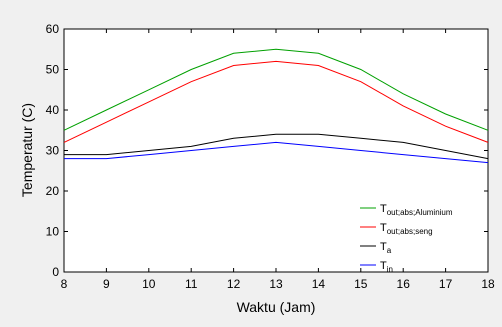 This screenshot has width=502, height=327. Describe the element at coordinates (53, 110) in the screenshot. I see `y-tick-label: 40` at that location.